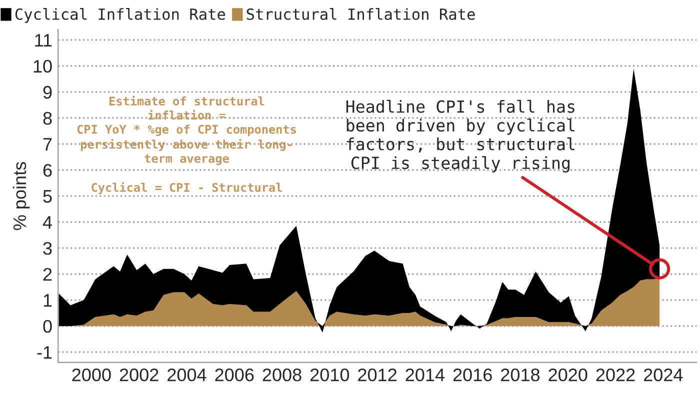  I want to click on y-tick-label: -1, so click(44, 352).